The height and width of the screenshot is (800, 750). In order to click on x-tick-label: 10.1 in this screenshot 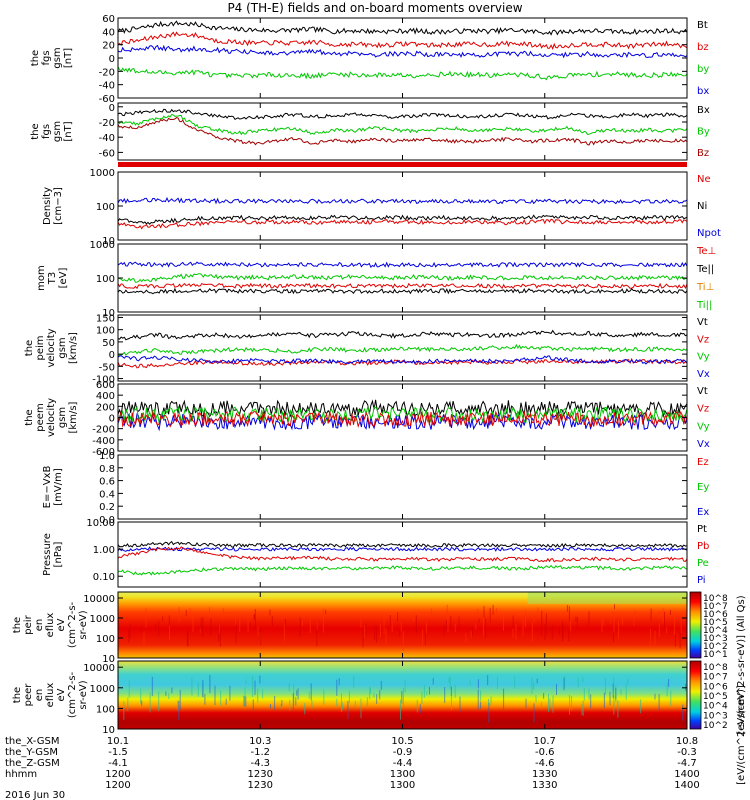, I will do `click(118, 741)`.